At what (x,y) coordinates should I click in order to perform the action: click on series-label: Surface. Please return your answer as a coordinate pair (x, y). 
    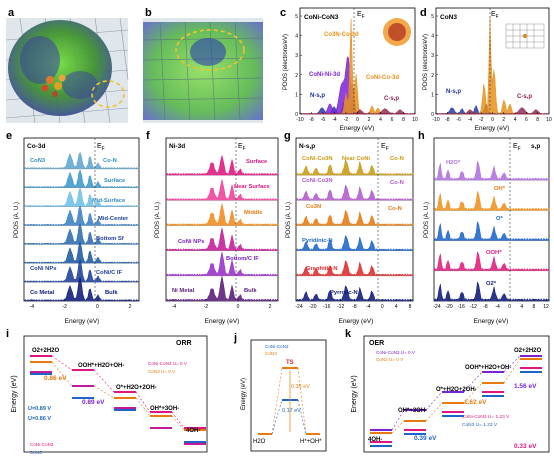
    Looking at the image, I should click on (257, 162).